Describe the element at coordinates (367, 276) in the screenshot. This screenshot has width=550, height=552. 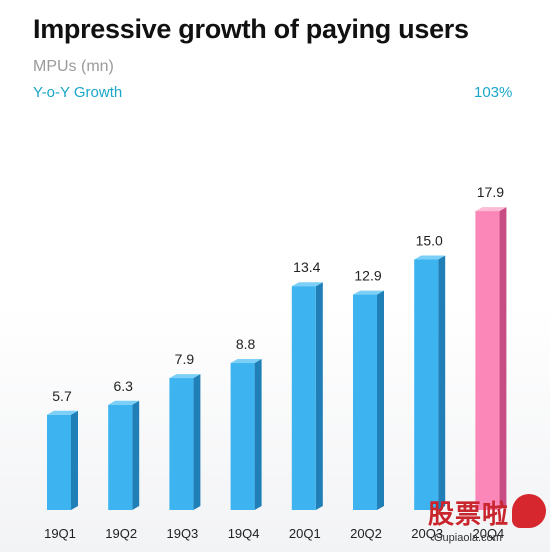
I see `value-label-20Q2: 12.9` at that location.